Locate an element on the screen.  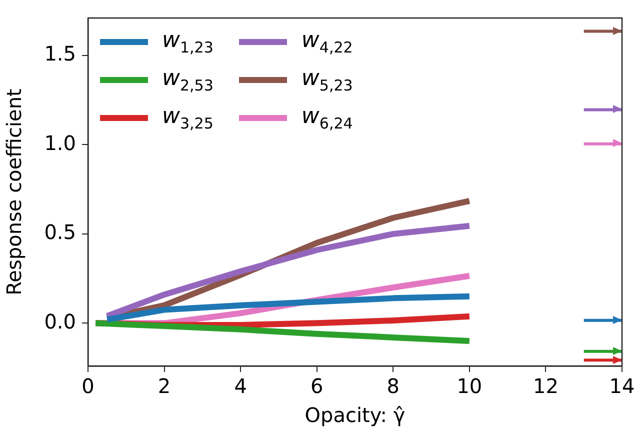
y-tick-label: 0.5 is located at coordinates (60, 232).